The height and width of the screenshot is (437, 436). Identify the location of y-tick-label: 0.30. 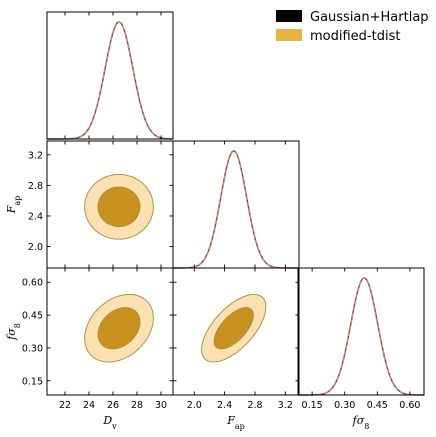
(32, 348).